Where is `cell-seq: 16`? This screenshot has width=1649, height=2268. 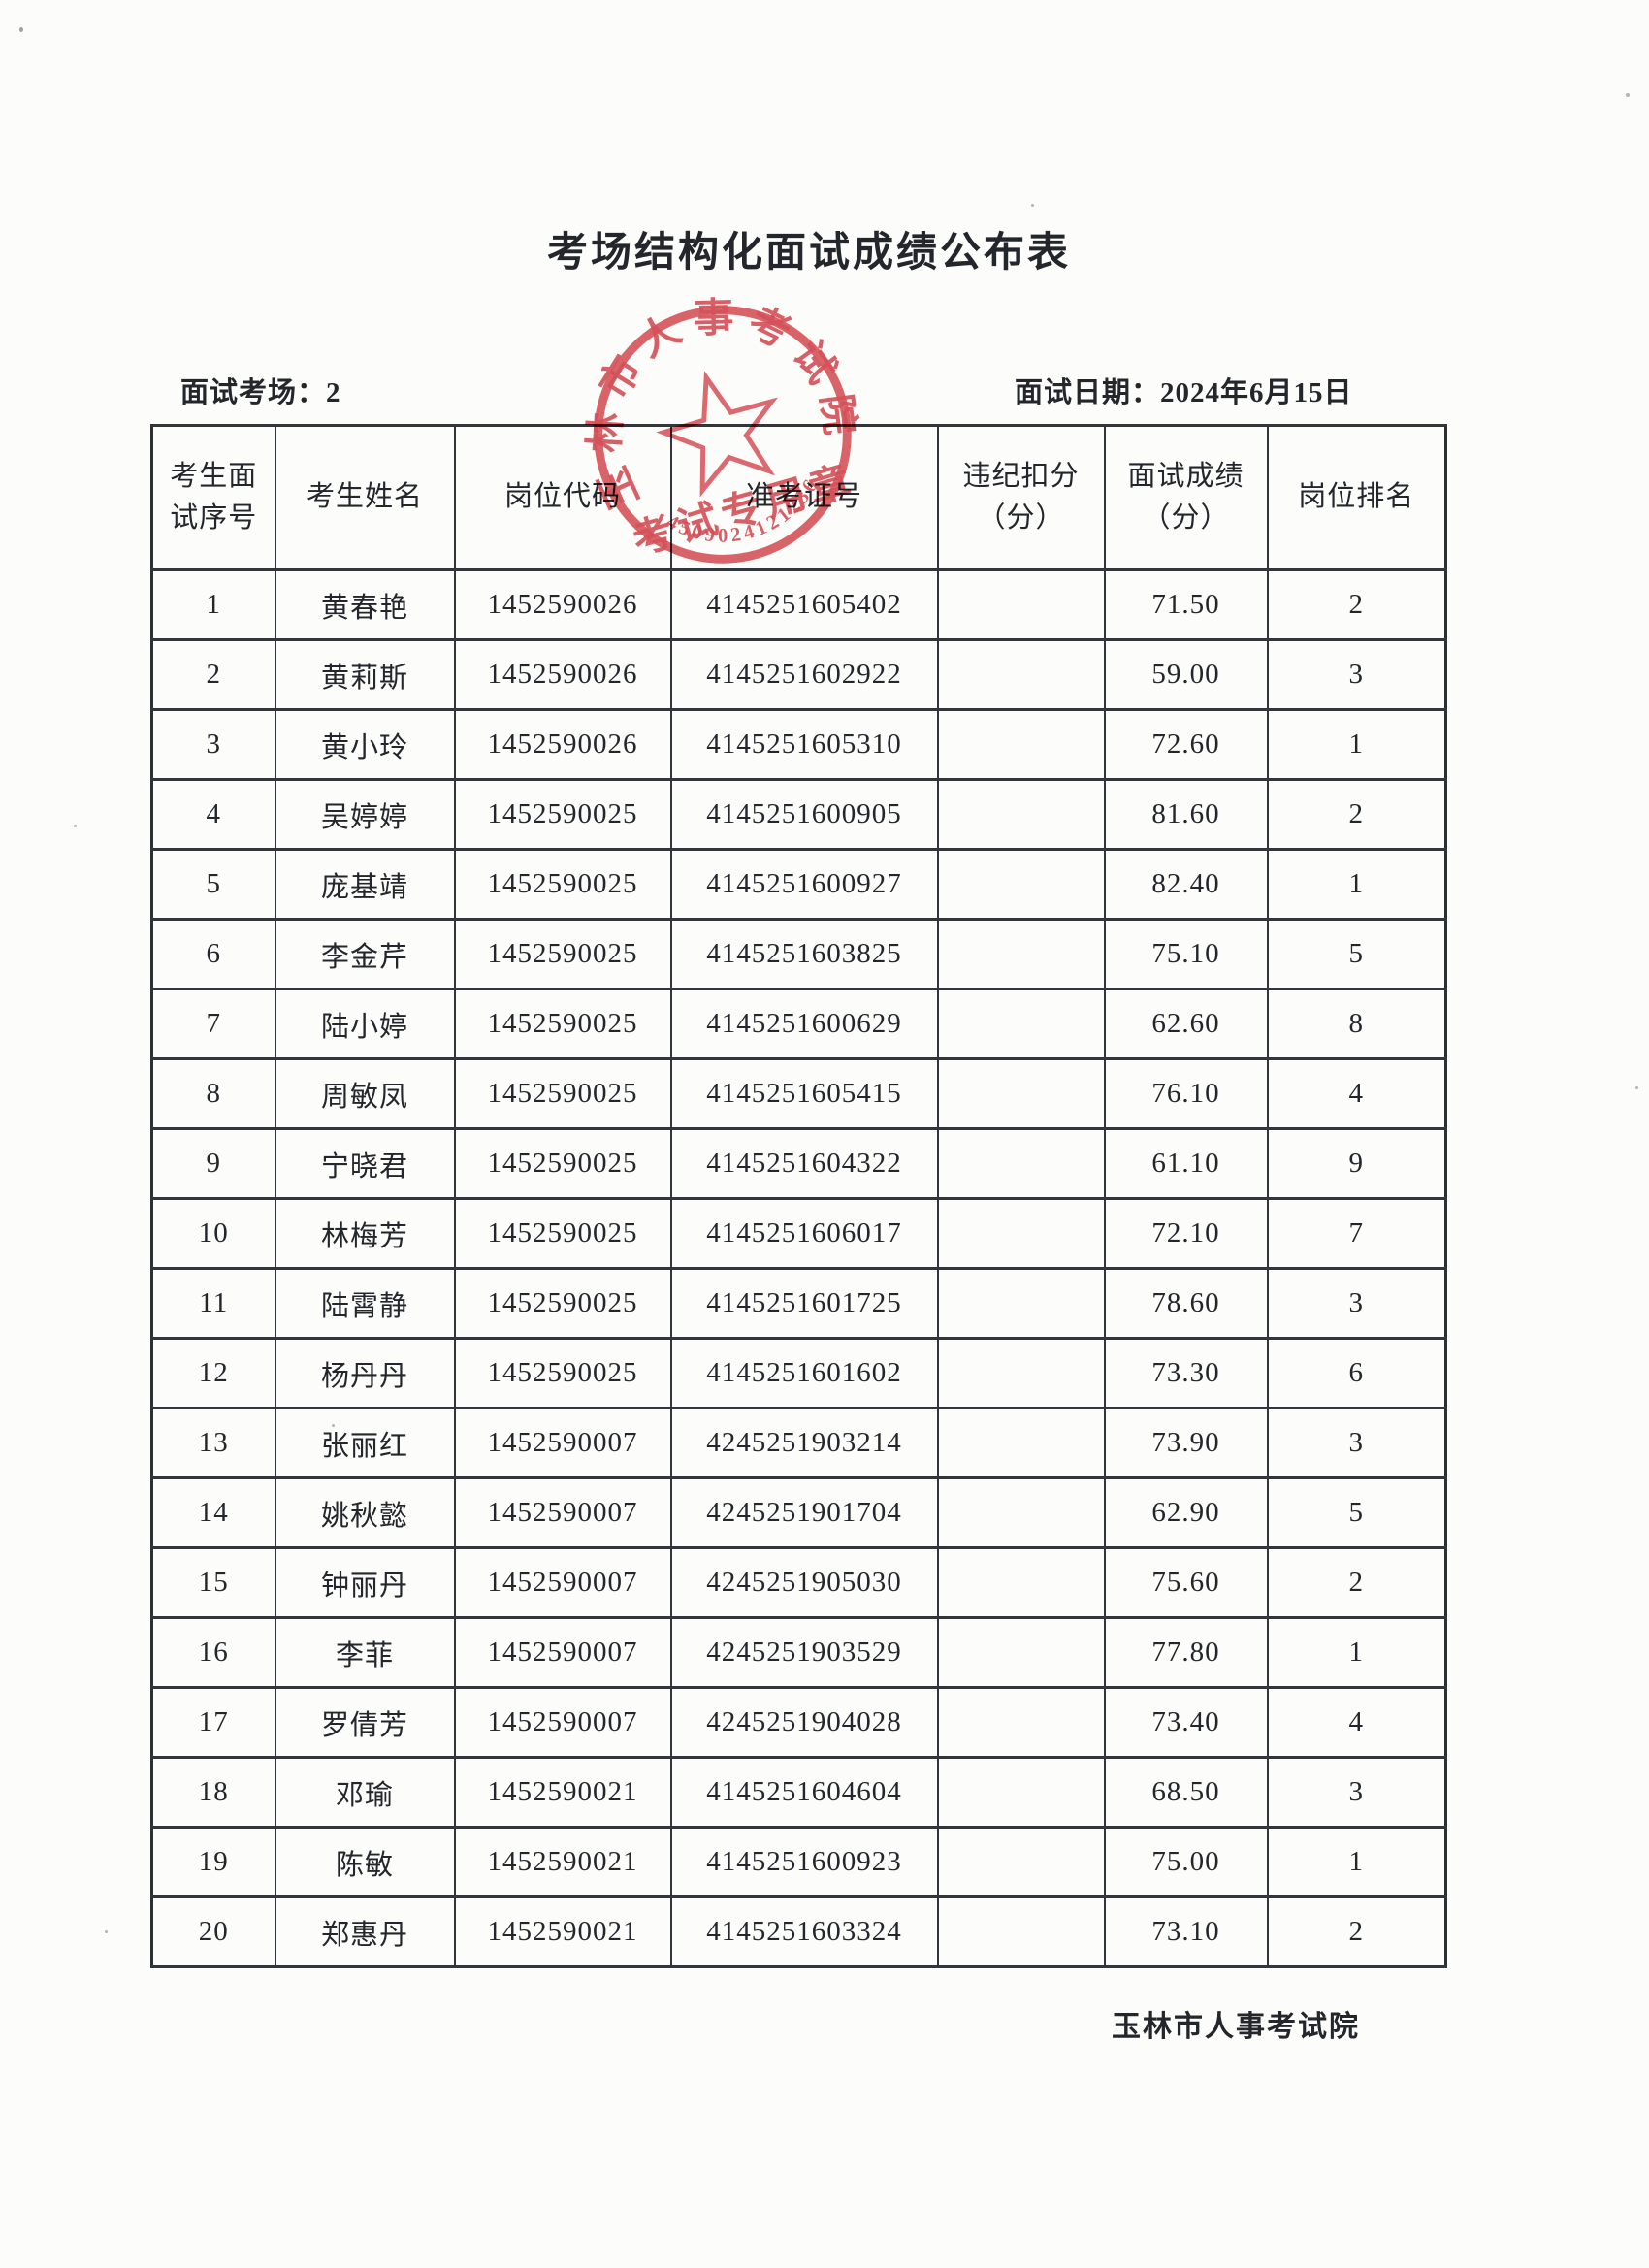 cell-seq: 16 is located at coordinates (213, 1652).